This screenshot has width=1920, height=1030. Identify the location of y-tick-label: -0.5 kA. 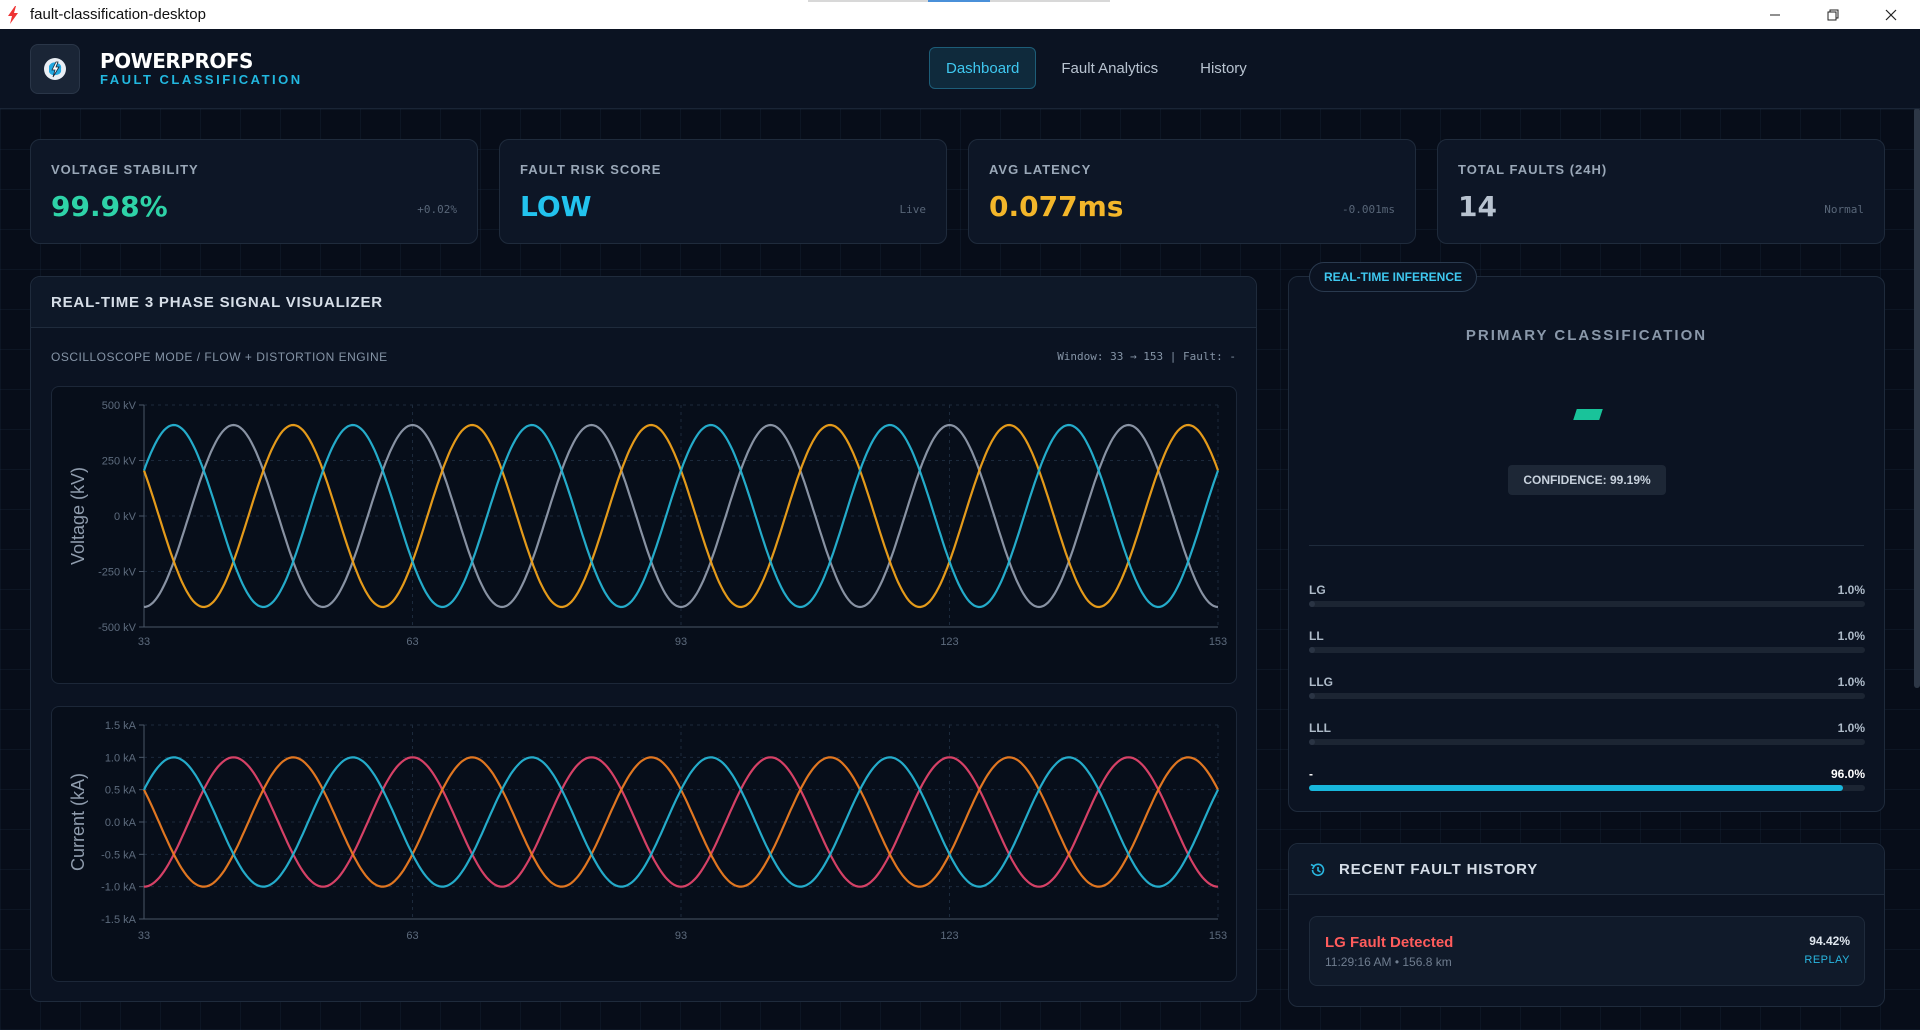
(119, 855).